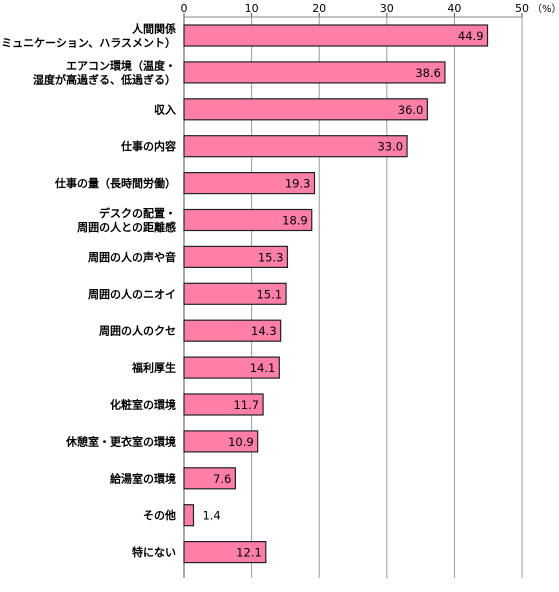  Describe the element at coordinates (295, 221) in the screenshot. I see `data-label: 18.9` at that location.